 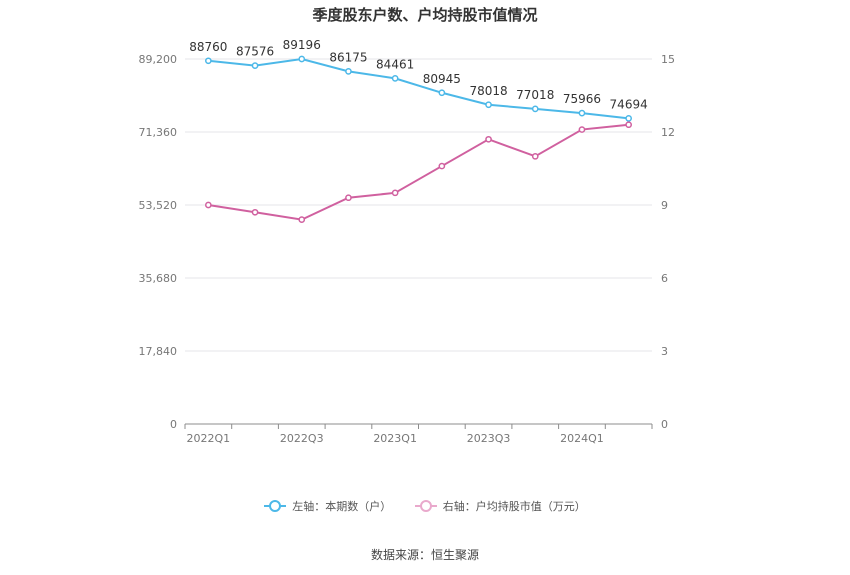 What do you see at coordinates (582, 99) in the screenshot?
I see `data-label: 75966` at bounding box center [582, 99].